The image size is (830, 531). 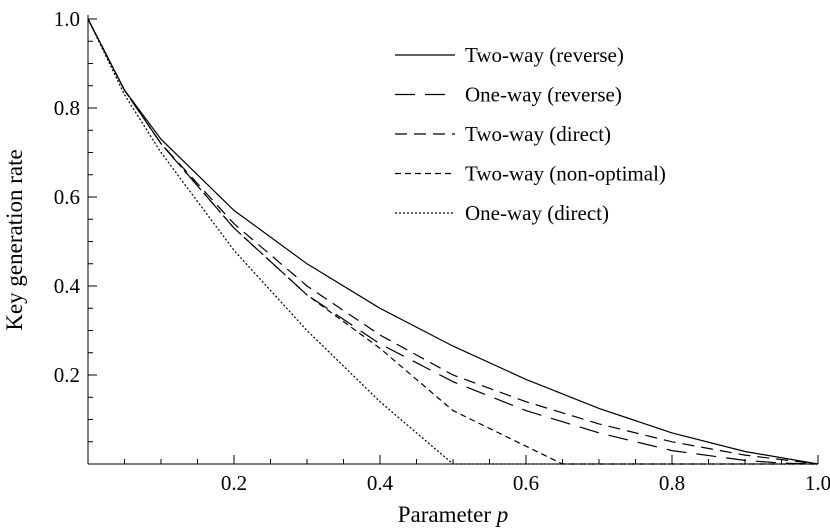 I want to click on y-tick-label: 0.6, so click(x=67, y=197).